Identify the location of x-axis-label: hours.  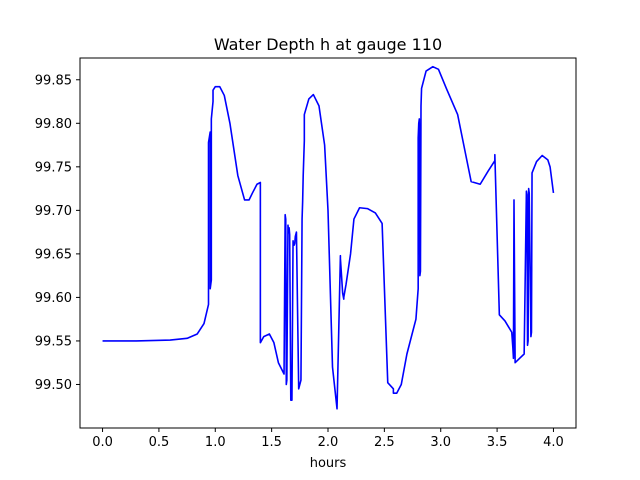
(328, 463).